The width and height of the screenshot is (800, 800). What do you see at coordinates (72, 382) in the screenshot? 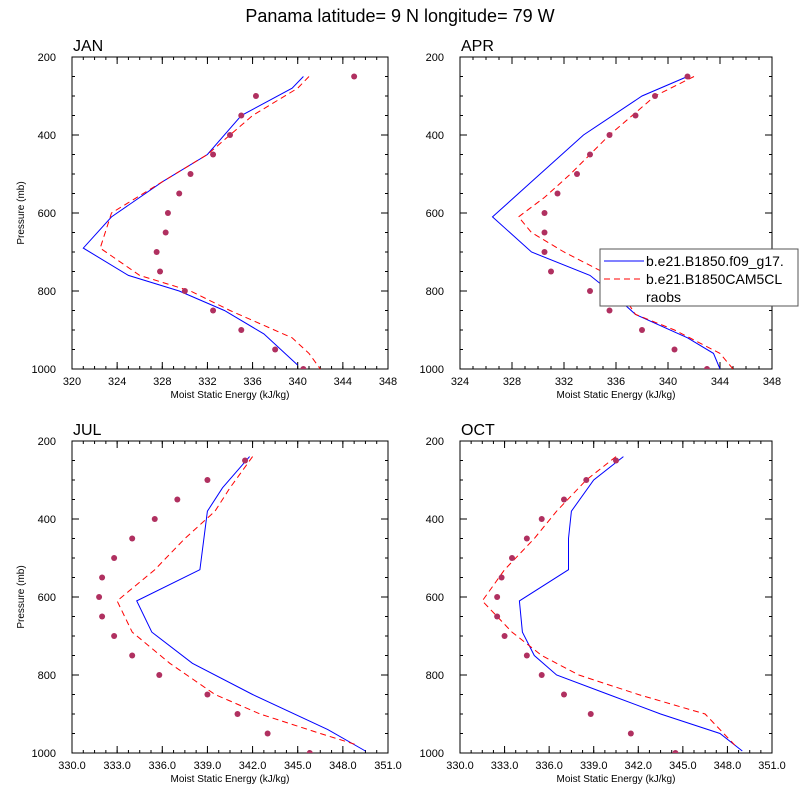
I see `panel-jan-xtick-label: 320` at bounding box center [72, 382].